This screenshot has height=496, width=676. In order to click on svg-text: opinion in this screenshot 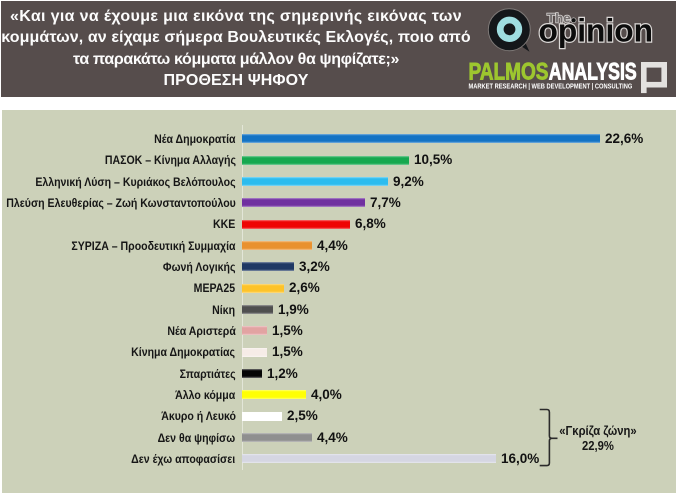, I will do `click(596, 31)`.